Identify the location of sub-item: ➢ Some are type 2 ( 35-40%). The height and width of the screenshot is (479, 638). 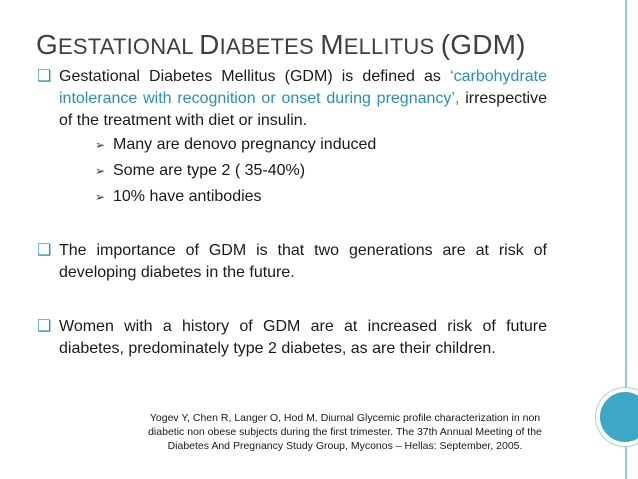
(200, 170).